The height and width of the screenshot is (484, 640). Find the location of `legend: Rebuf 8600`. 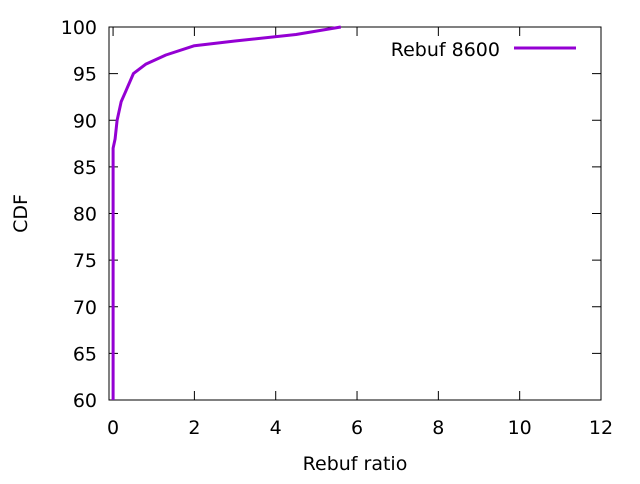

legend: Rebuf 8600 is located at coordinates (483, 50).